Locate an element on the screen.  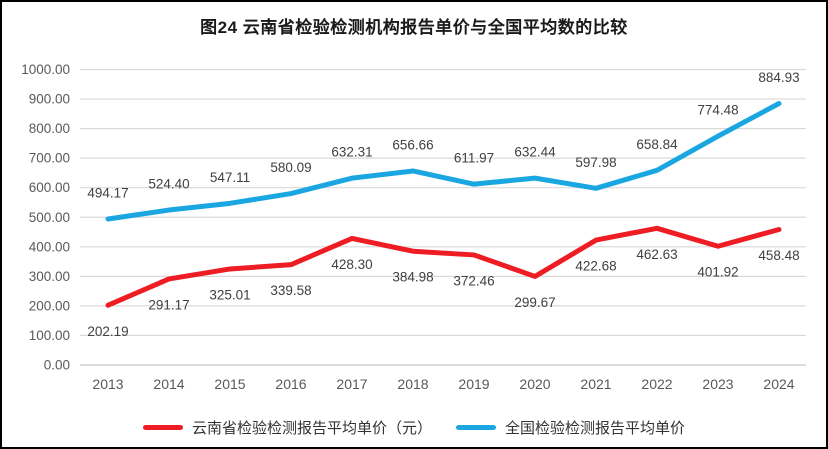
data-label-1: 658.84 is located at coordinates (657, 144).